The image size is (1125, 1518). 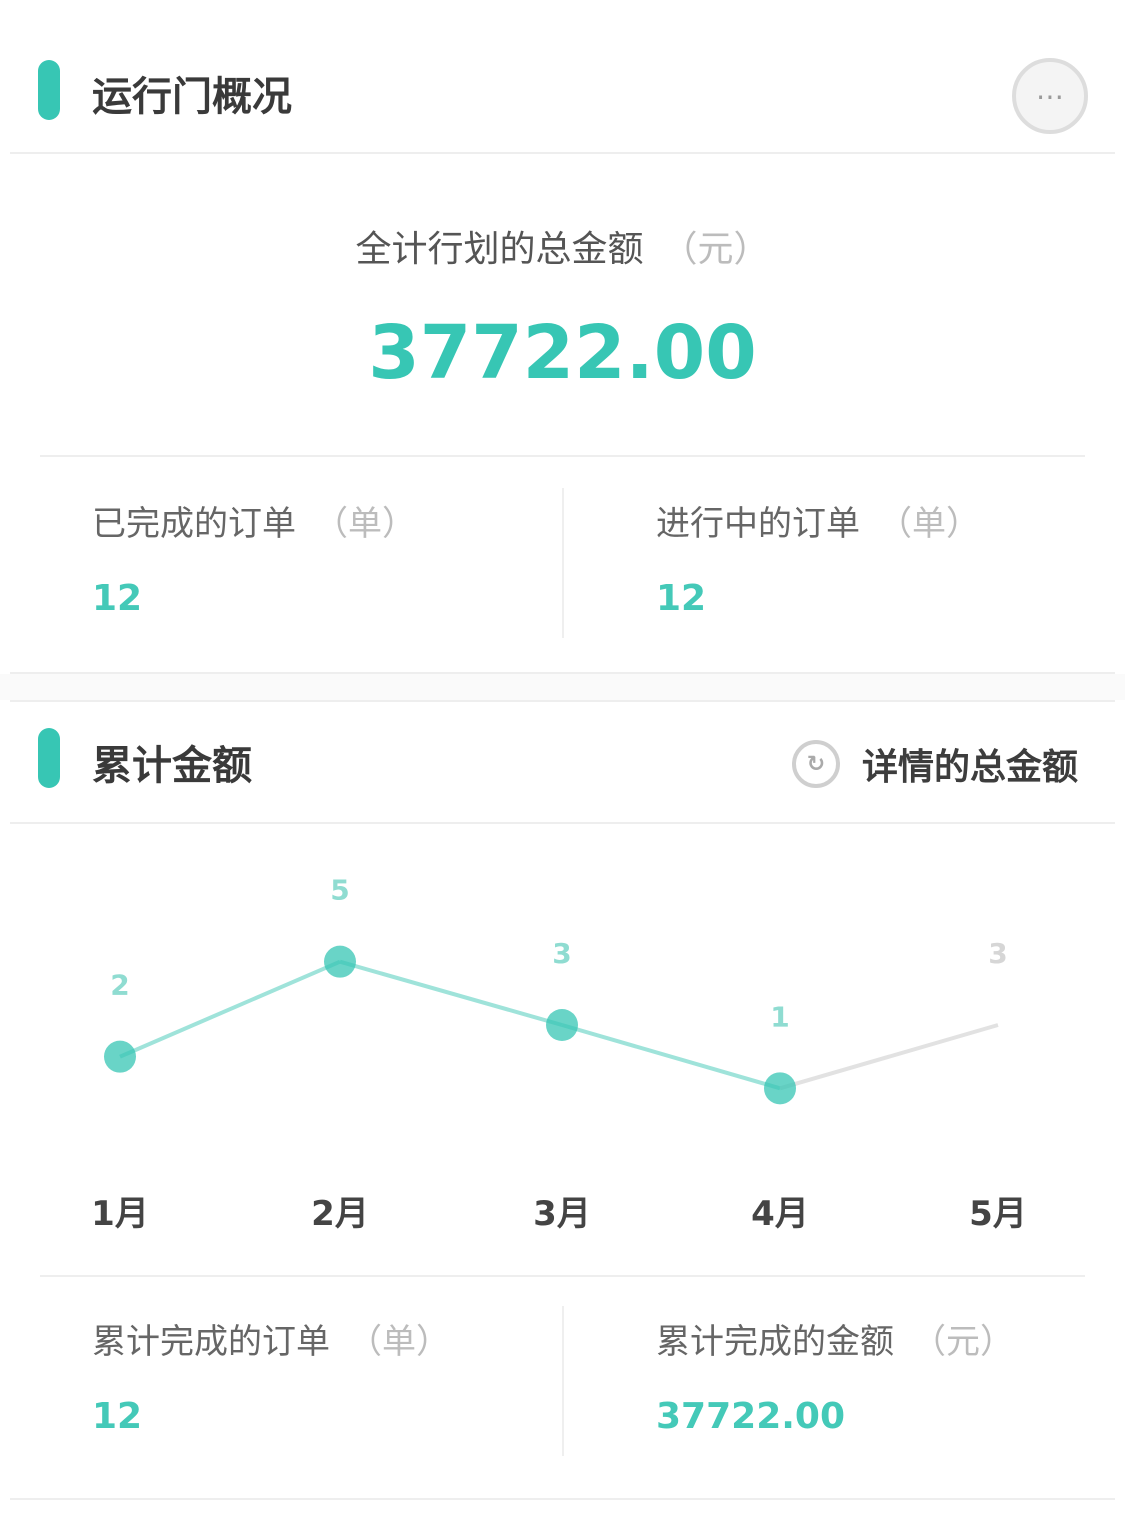 I want to click on x-tick-label: 1月, so click(x=120, y=1214).